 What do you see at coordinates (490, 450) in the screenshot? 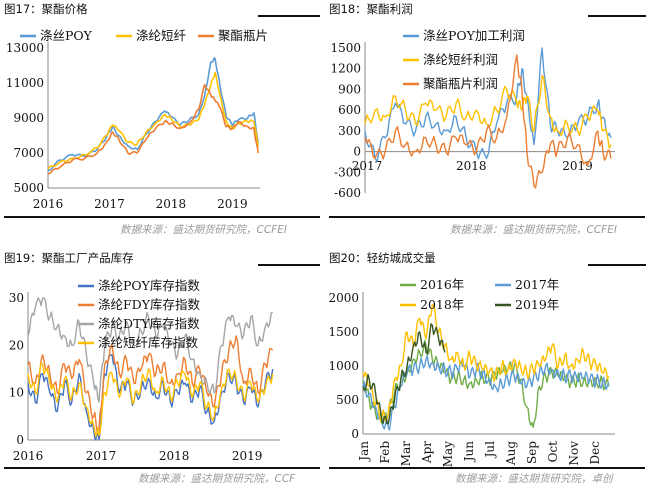
I see `x-tick-label: Jul` at bounding box center [490, 450].